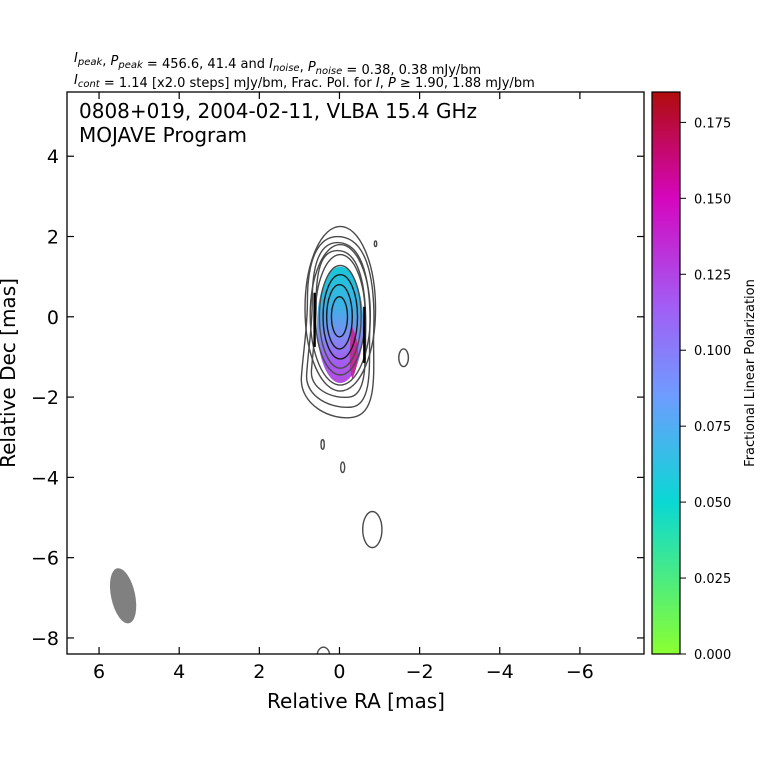 Image resolution: width=760 pixels, height=760 pixels. I want to click on chart-title-line-1: 0808+019, 2004-02-11, VLBA 15.4 GHz, so click(278, 111).